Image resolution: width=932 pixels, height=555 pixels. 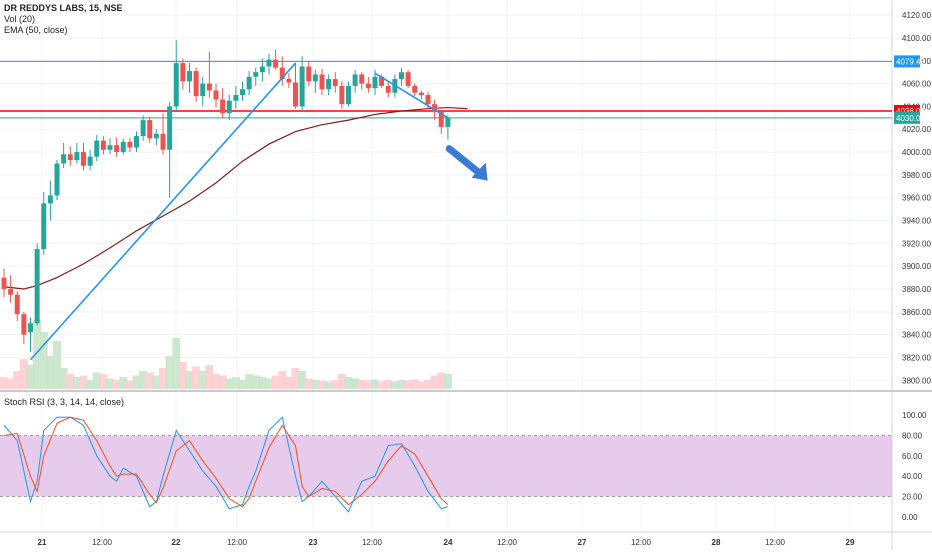 What do you see at coordinates (716, 542) in the screenshot?
I see `time-axis-label: 28` at bounding box center [716, 542].